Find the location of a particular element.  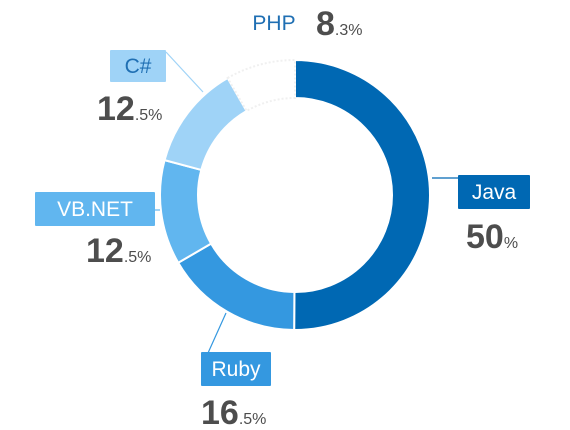

label-box-c- is located at coordinates (138, 66).